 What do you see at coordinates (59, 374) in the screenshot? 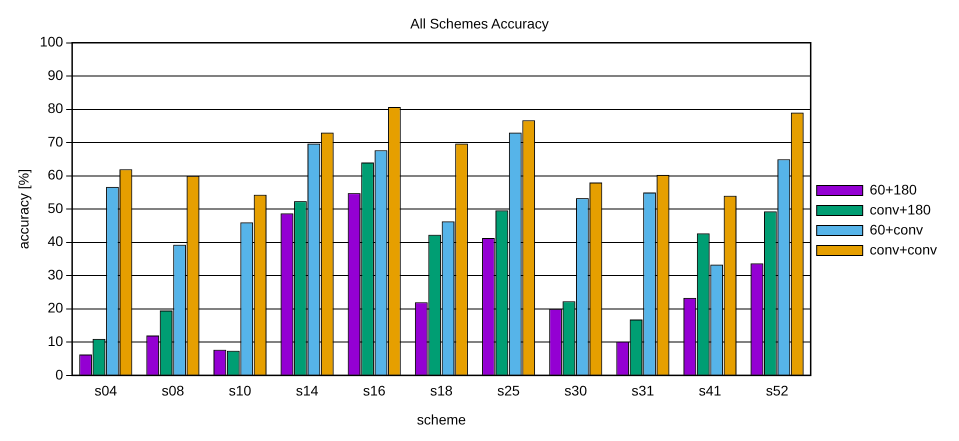
I see `y-tick-label: 0` at bounding box center [59, 374].